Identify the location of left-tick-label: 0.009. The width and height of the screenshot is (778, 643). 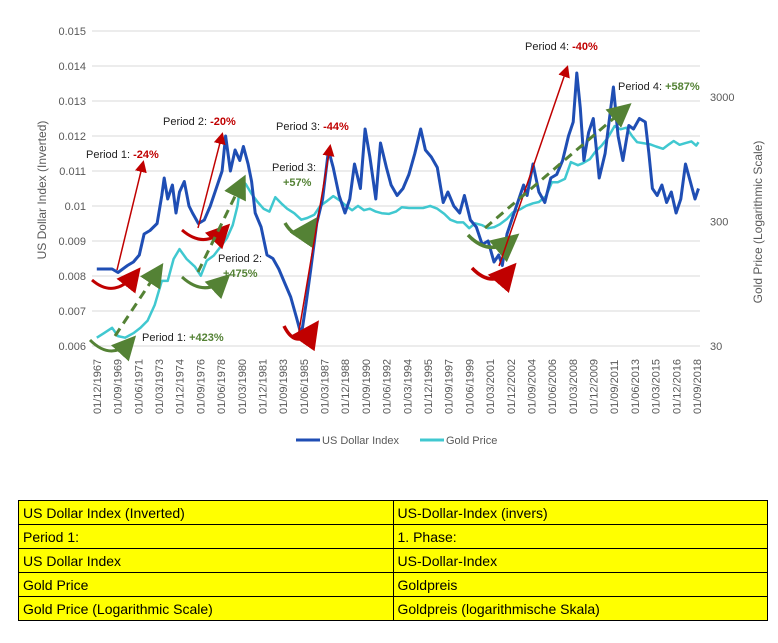
(72, 242).